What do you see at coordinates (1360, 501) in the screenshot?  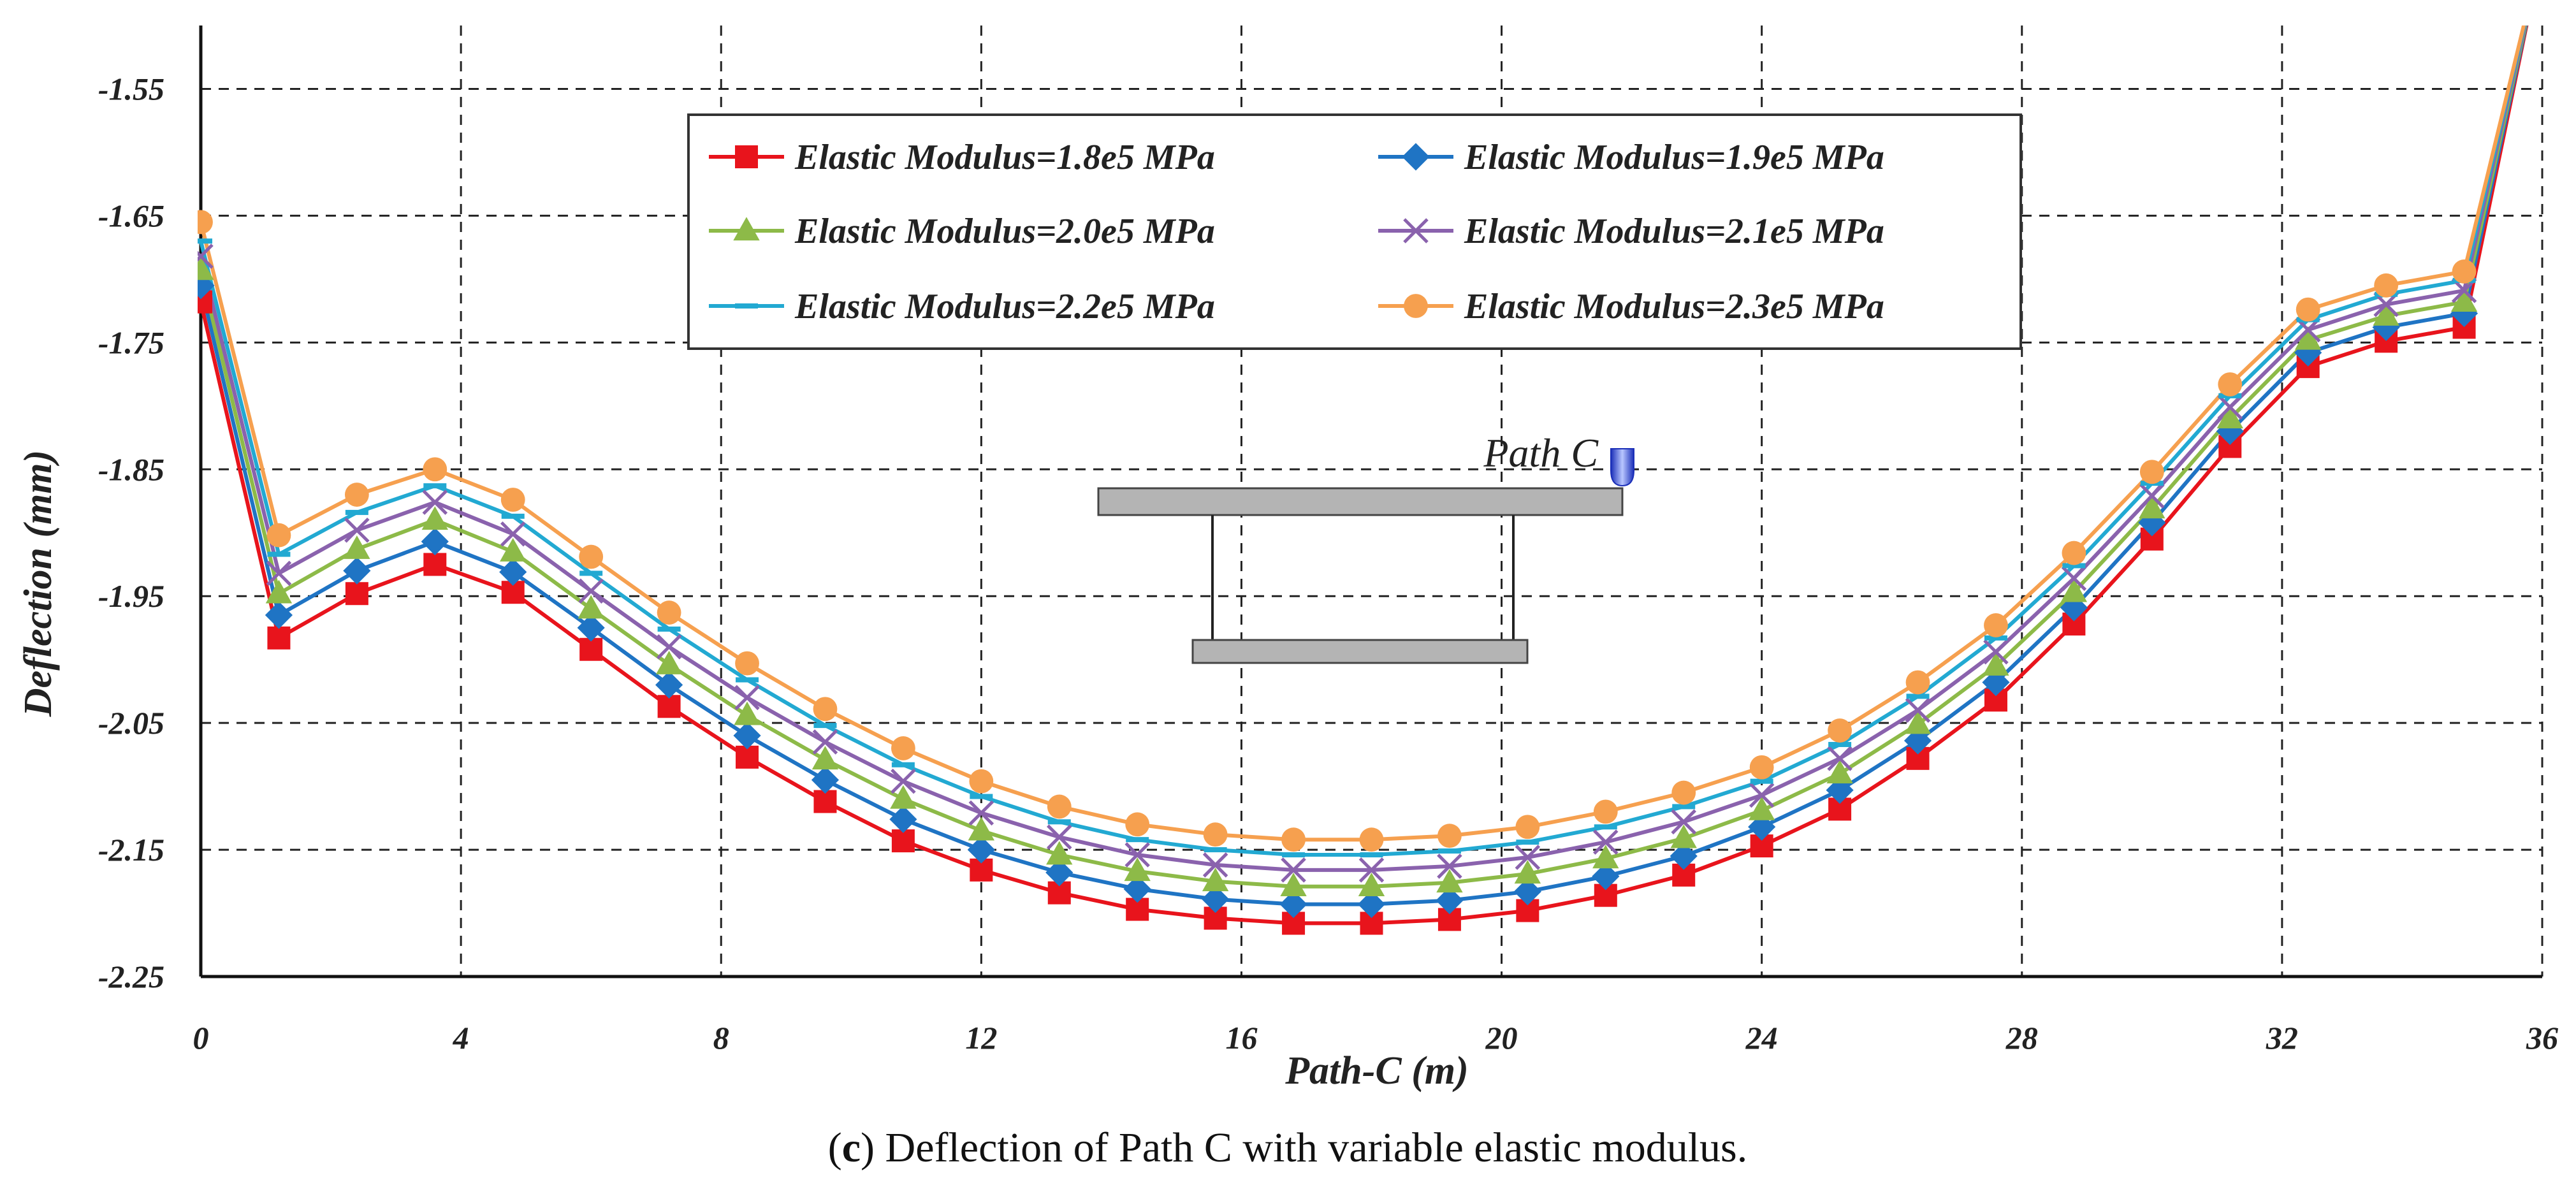 I see `inset-top-flange` at bounding box center [1360, 501].